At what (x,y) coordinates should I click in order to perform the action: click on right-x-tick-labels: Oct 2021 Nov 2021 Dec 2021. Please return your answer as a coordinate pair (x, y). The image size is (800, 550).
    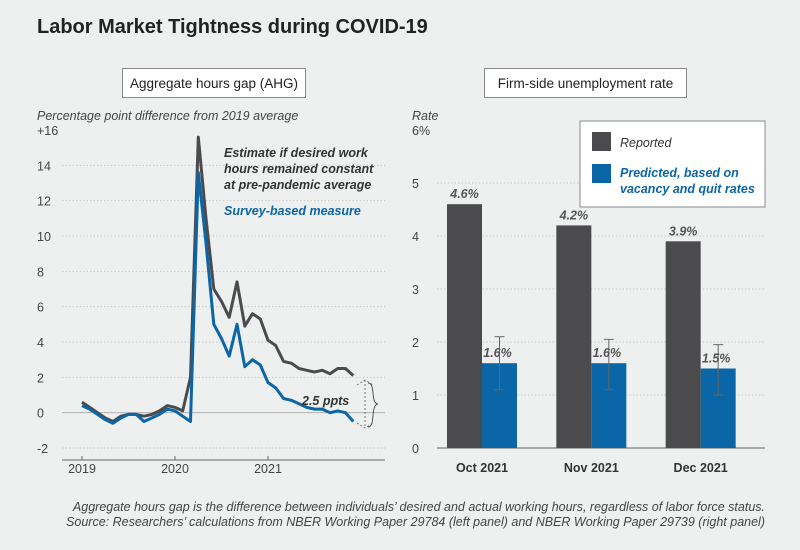
    Looking at the image, I should click on (592, 468).